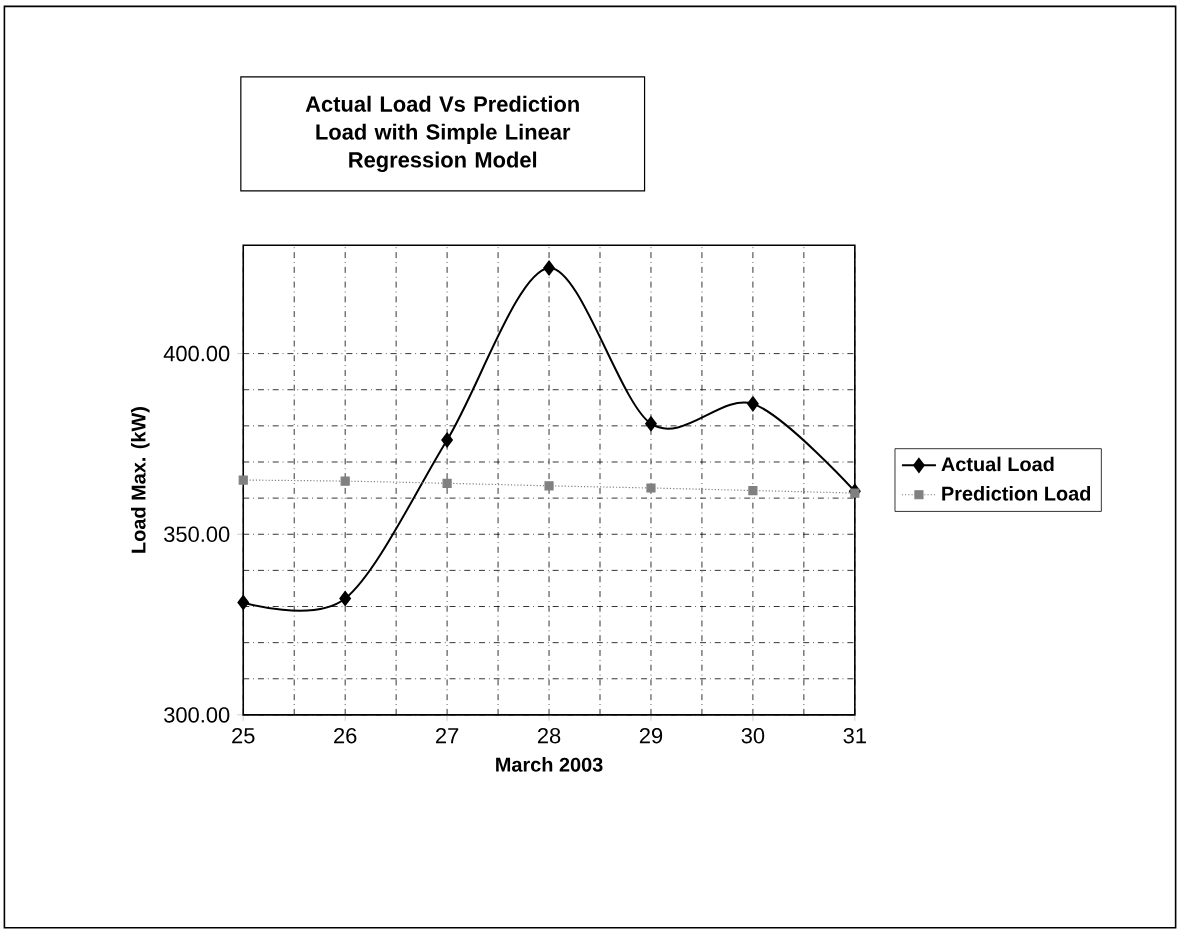 This screenshot has width=1188, height=936. Describe the element at coordinates (140, 480) in the screenshot. I see `y-axis-title: Load Max. (kW)` at that location.